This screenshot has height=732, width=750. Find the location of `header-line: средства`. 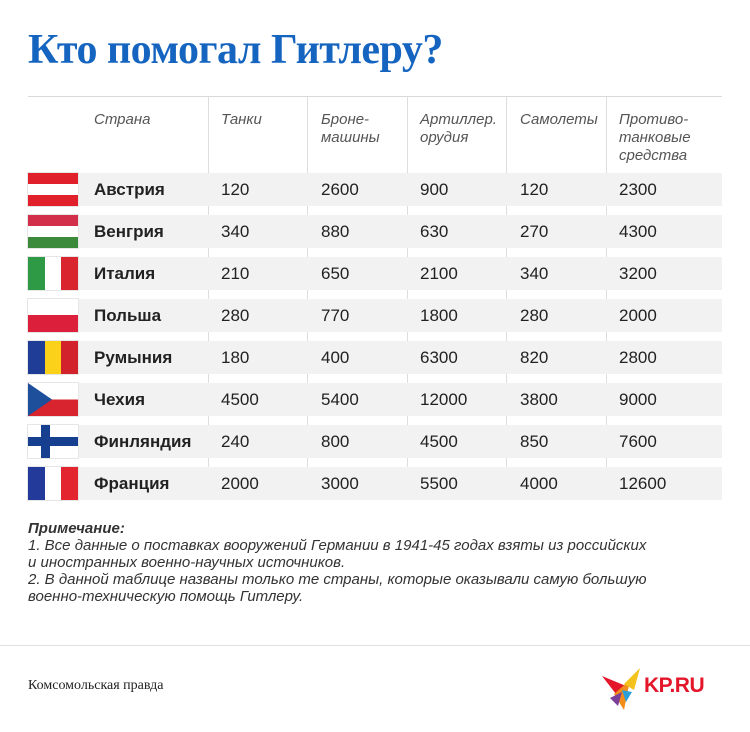

header-line: средства is located at coordinates (653, 155).